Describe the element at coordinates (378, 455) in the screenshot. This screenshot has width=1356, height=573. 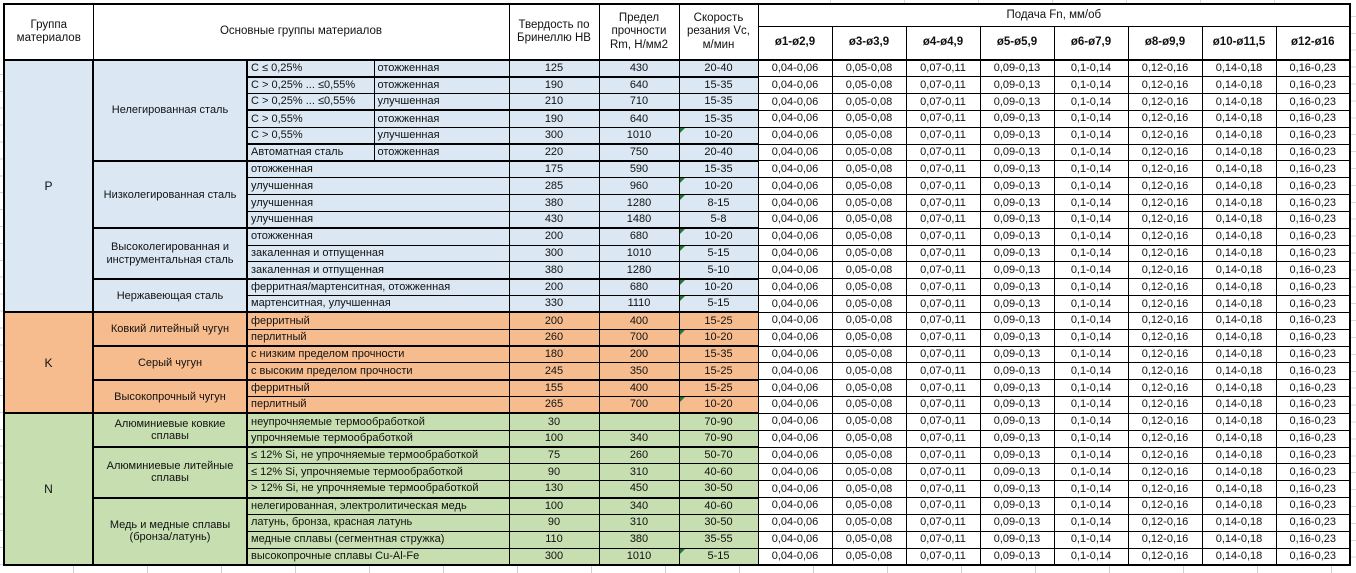
I see `material-subtype-cell: ≤ 12% Si, не упрочняемые термообработкой` at that location.